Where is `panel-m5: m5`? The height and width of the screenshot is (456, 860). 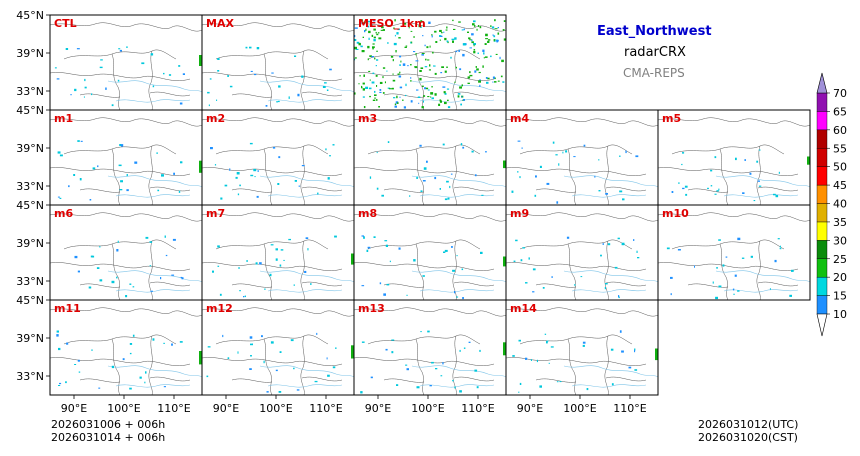 panel-m5: m5 is located at coordinates (734, 157).